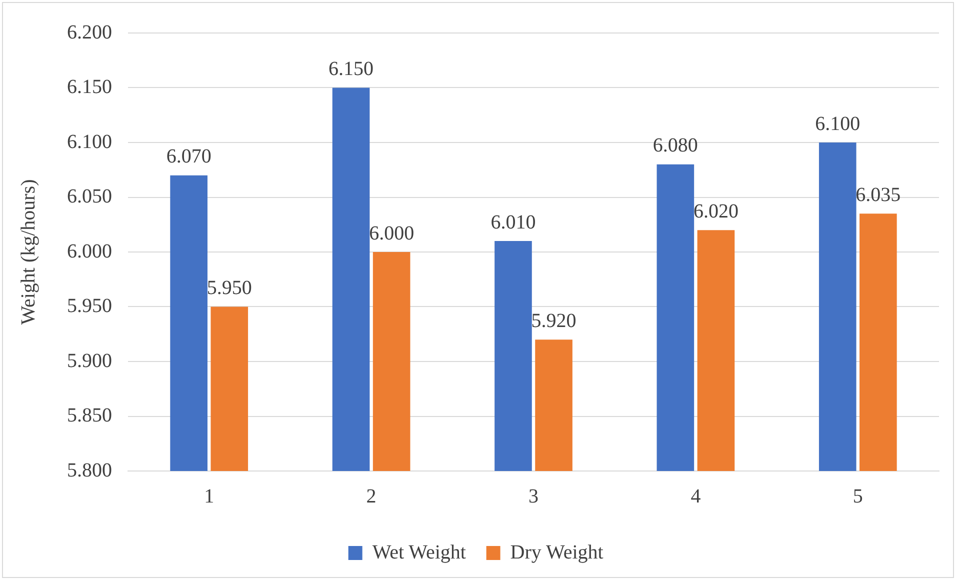 This screenshot has width=956, height=580. What do you see at coordinates (89, 251) in the screenshot?
I see `y-tick-label: 6.000` at bounding box center [89, 251].